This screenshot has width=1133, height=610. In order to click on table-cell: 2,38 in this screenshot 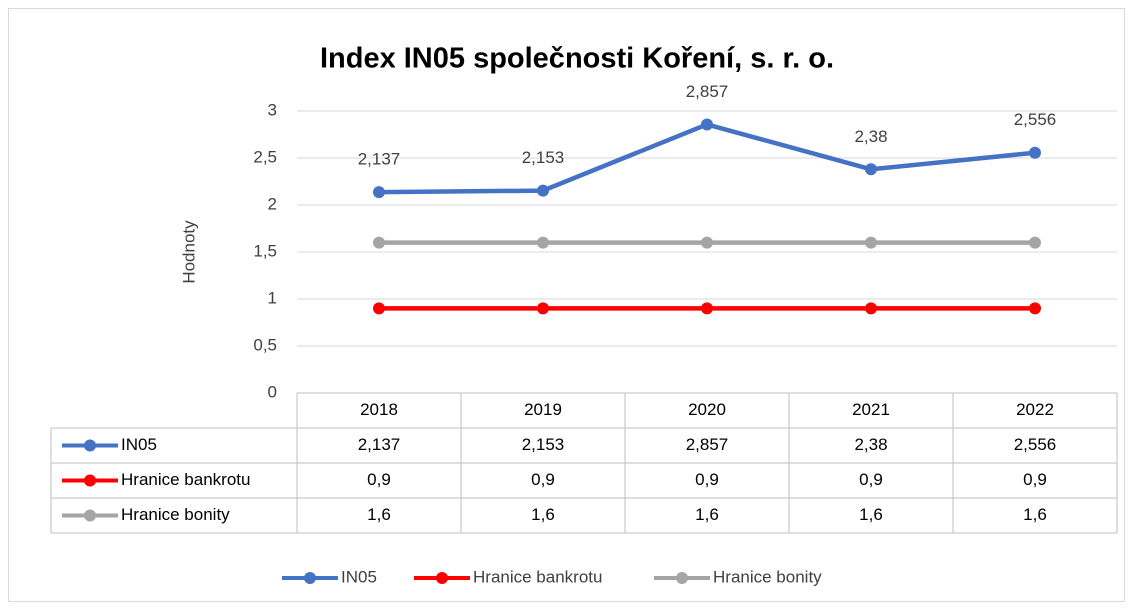, I will do `click(870, 444)`.